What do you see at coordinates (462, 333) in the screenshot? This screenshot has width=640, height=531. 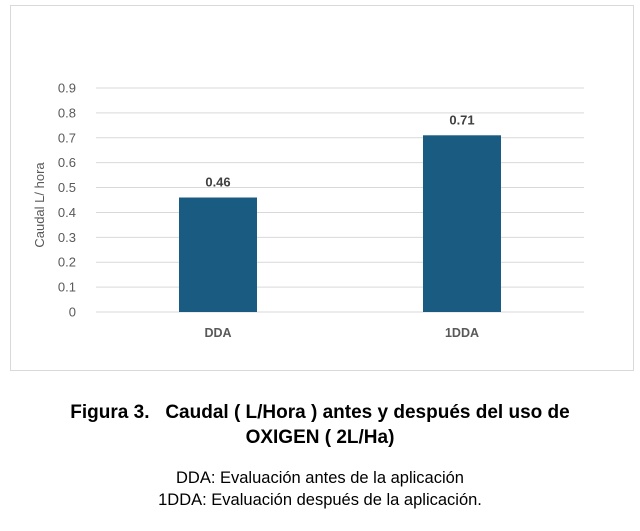 I see `x-category-label-1dda: 1DDA` at bounding box center [462, 333].